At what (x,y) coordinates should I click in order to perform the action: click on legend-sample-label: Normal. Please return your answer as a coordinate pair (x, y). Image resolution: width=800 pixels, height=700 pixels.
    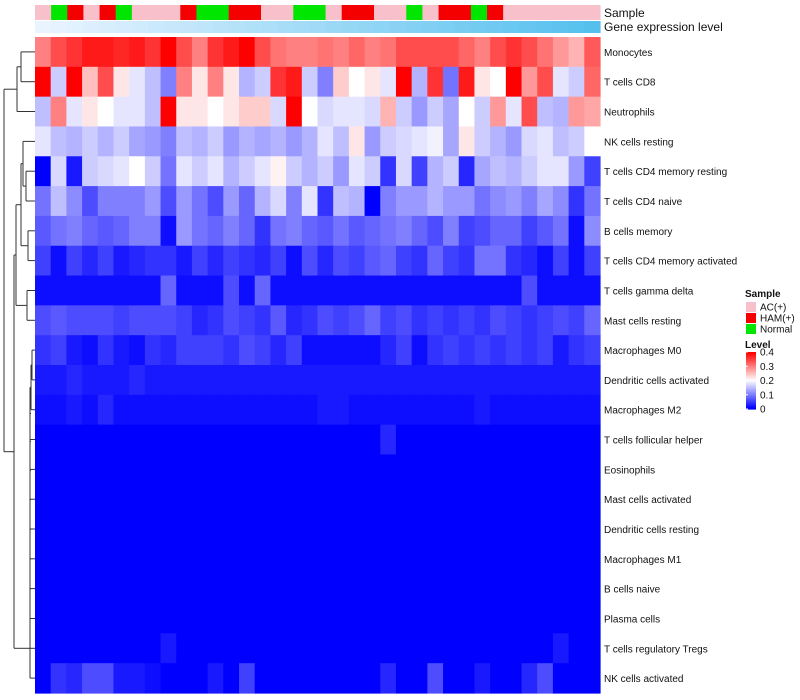
    Looking at the image, I should click on (776, 330).